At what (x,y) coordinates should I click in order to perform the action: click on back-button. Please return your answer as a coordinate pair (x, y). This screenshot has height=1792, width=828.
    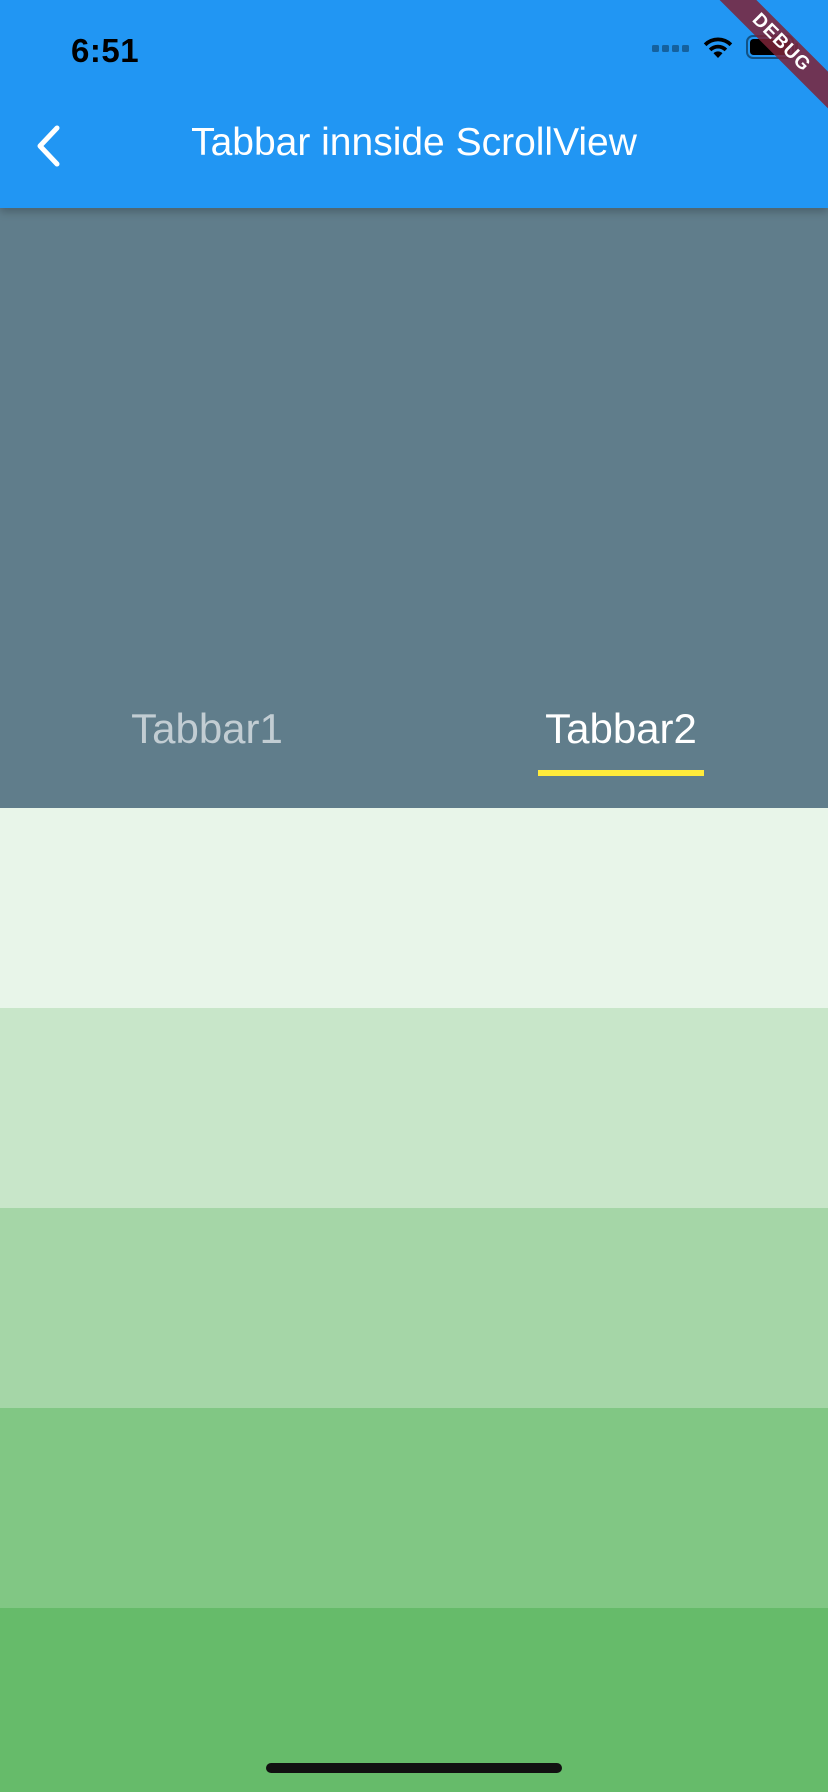
    Looking at the image, I should click on (48, 148).